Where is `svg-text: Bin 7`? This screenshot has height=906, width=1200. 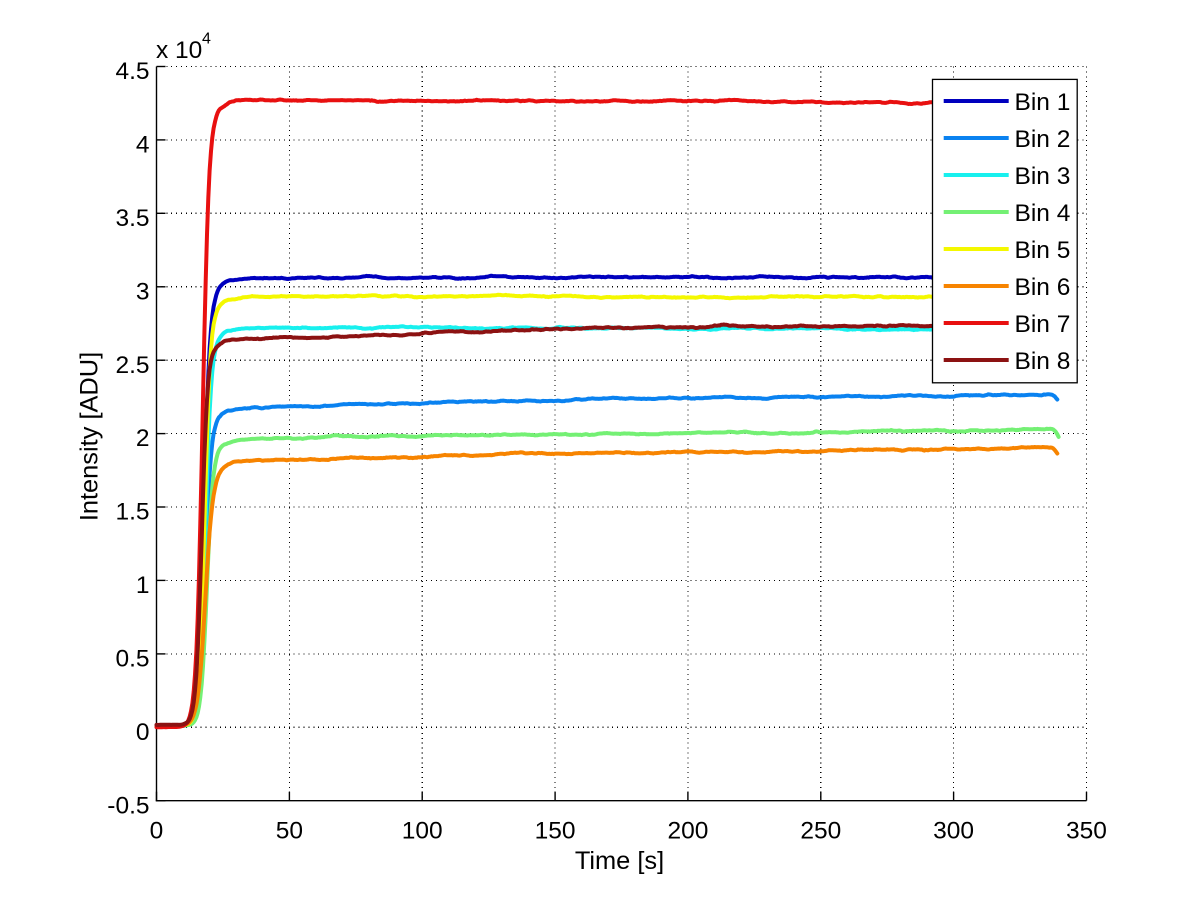 svg-text: Bin 7 is located at coordinates (1043, 324).